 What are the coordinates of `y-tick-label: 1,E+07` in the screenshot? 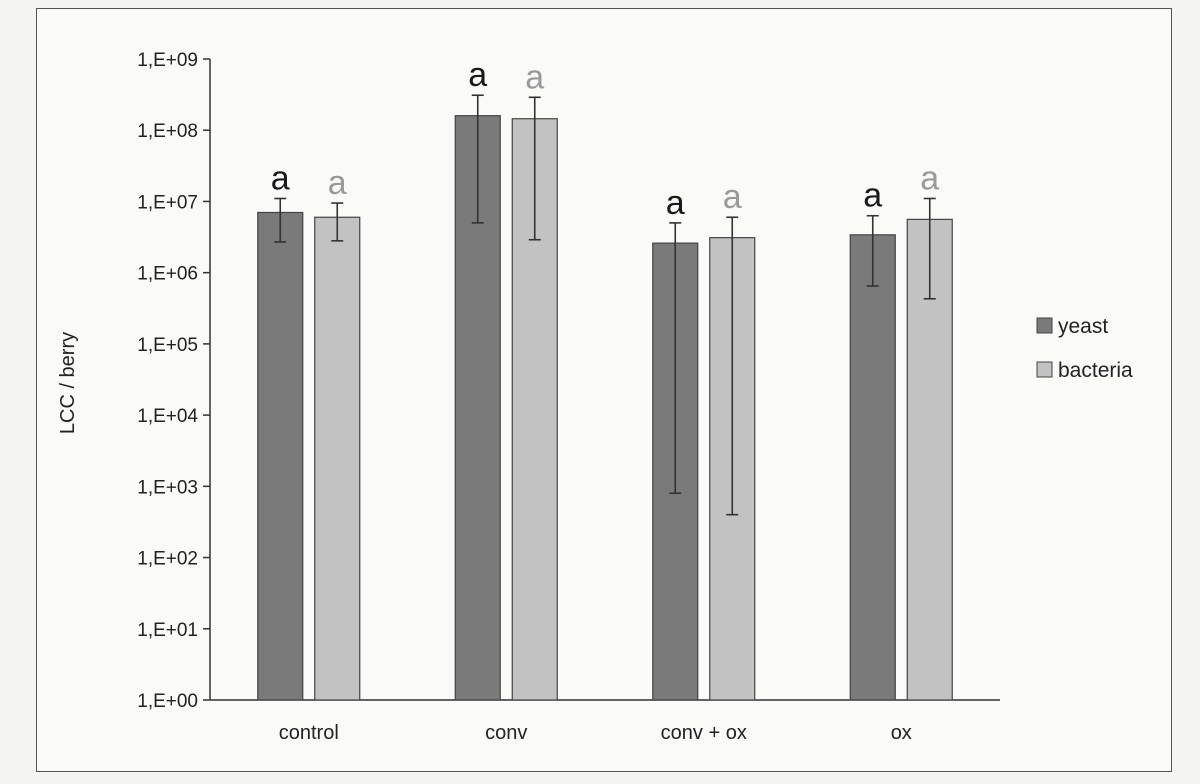 It's located at (167, 202).